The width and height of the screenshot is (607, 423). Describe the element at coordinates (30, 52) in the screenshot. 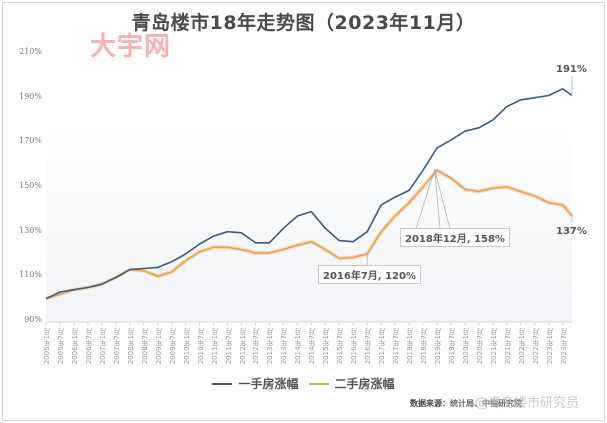

I see `y-tick-label: 210%` at that location.